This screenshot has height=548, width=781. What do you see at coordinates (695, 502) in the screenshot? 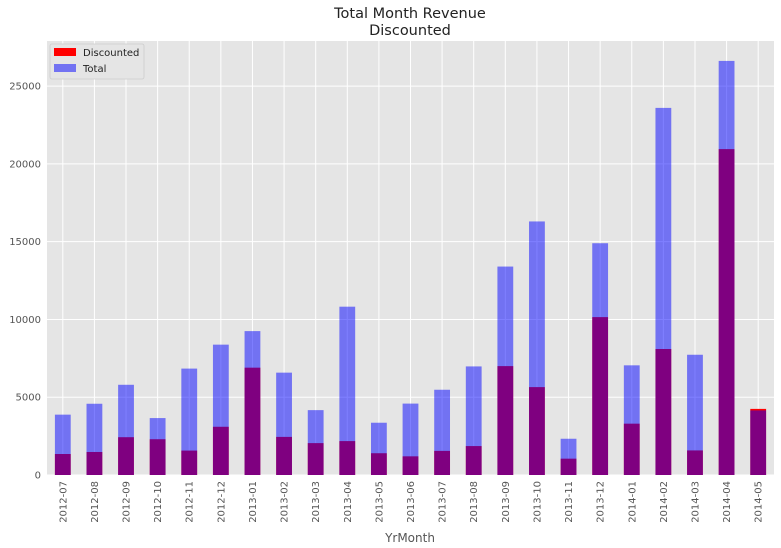
I see `x-tick-label: 2014-03` at bounding box center [695, 502].